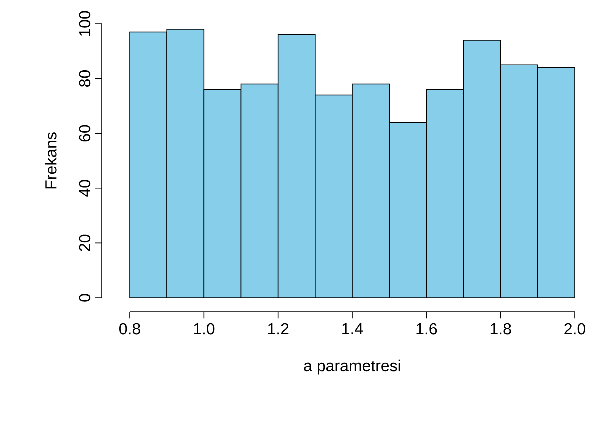 This screenshot has width=592, height=421. What do you see at coordinates (353, 328) in the screenshot?
I see `x-tick-label: 1.4` at bounding box center [353, 328].